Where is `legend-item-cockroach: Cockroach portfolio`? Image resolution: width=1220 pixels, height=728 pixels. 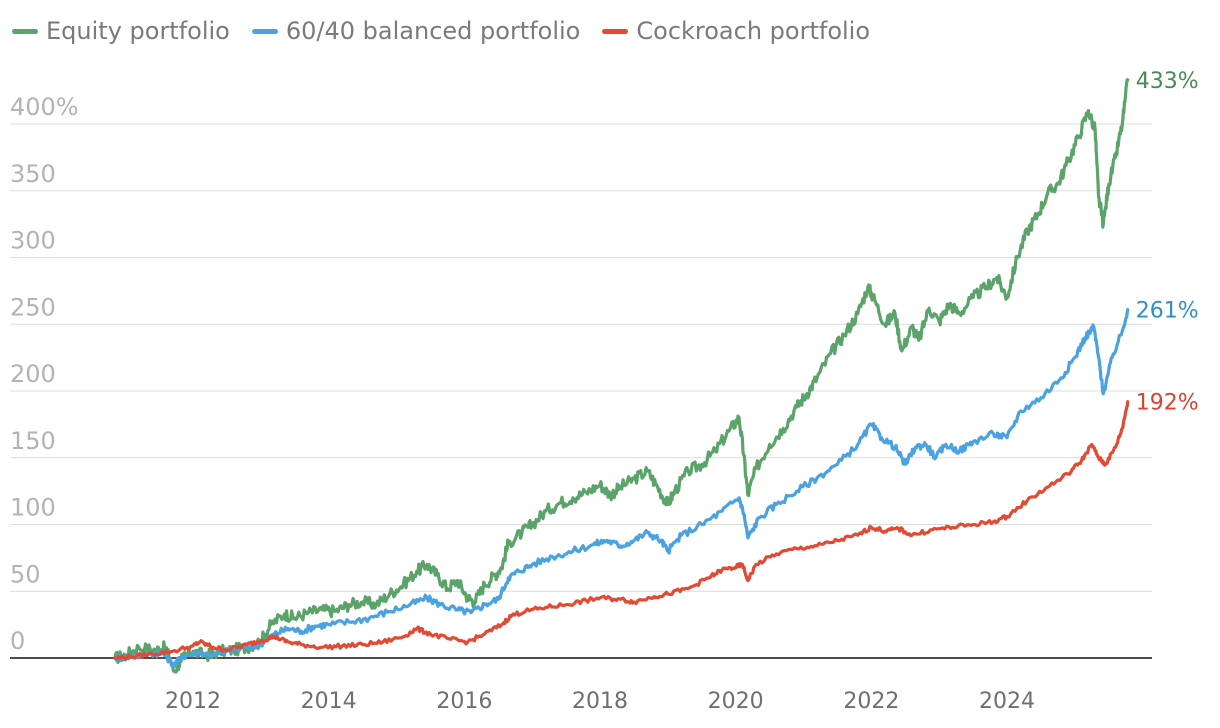
legend-item-cockroach: Cockroach portfolio is located at coordinates (736, 31).